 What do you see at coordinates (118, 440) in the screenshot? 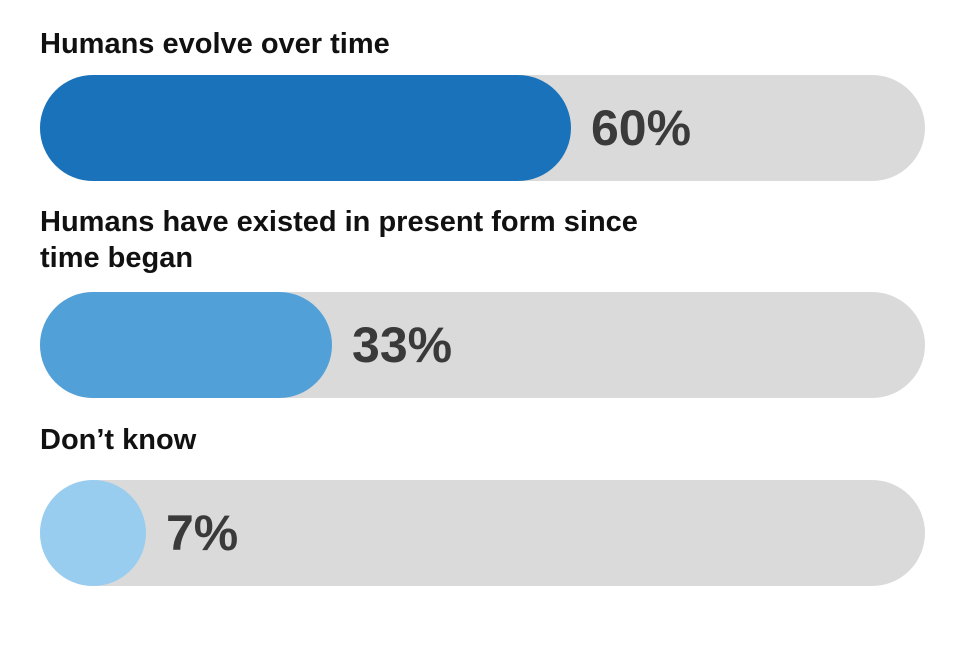
I see `category-label: Don’t know` at bounding box center [118, 440].